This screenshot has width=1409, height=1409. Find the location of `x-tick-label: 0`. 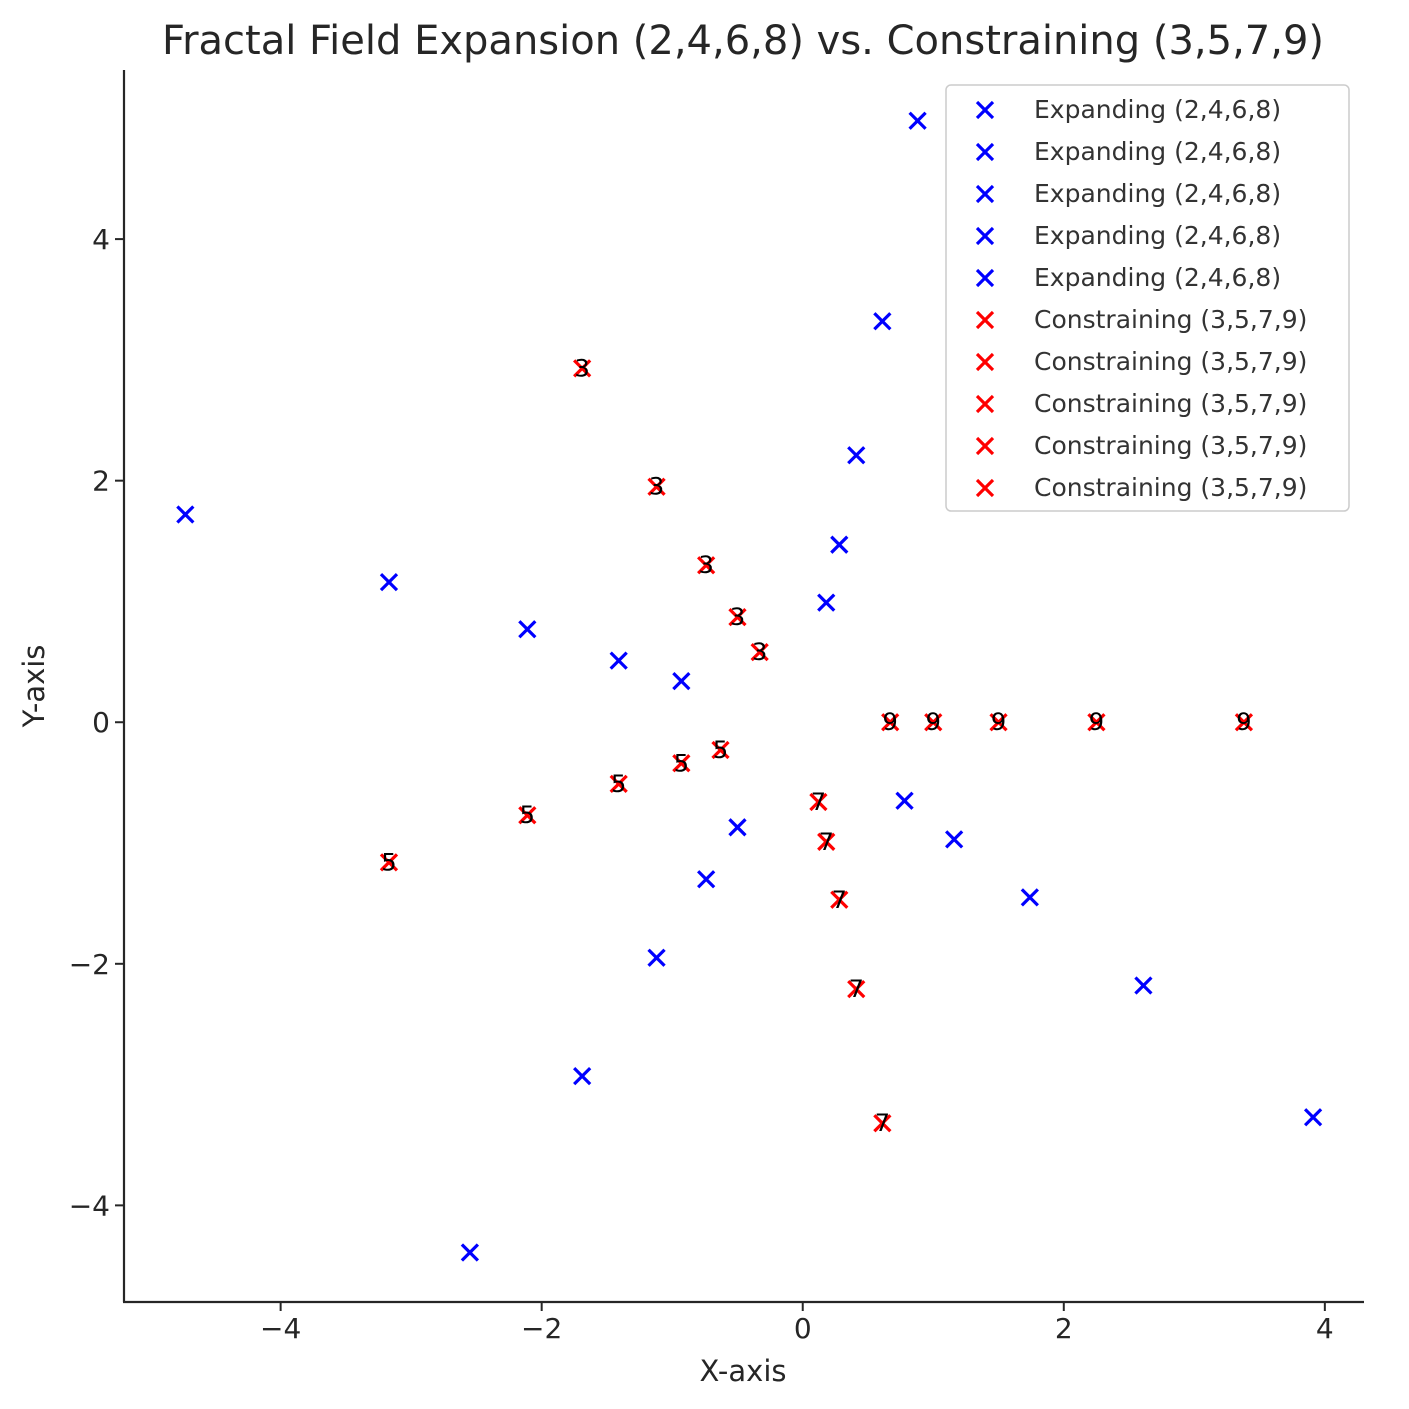

x-tick-label: 0 is located at coordinates (803, 1328).